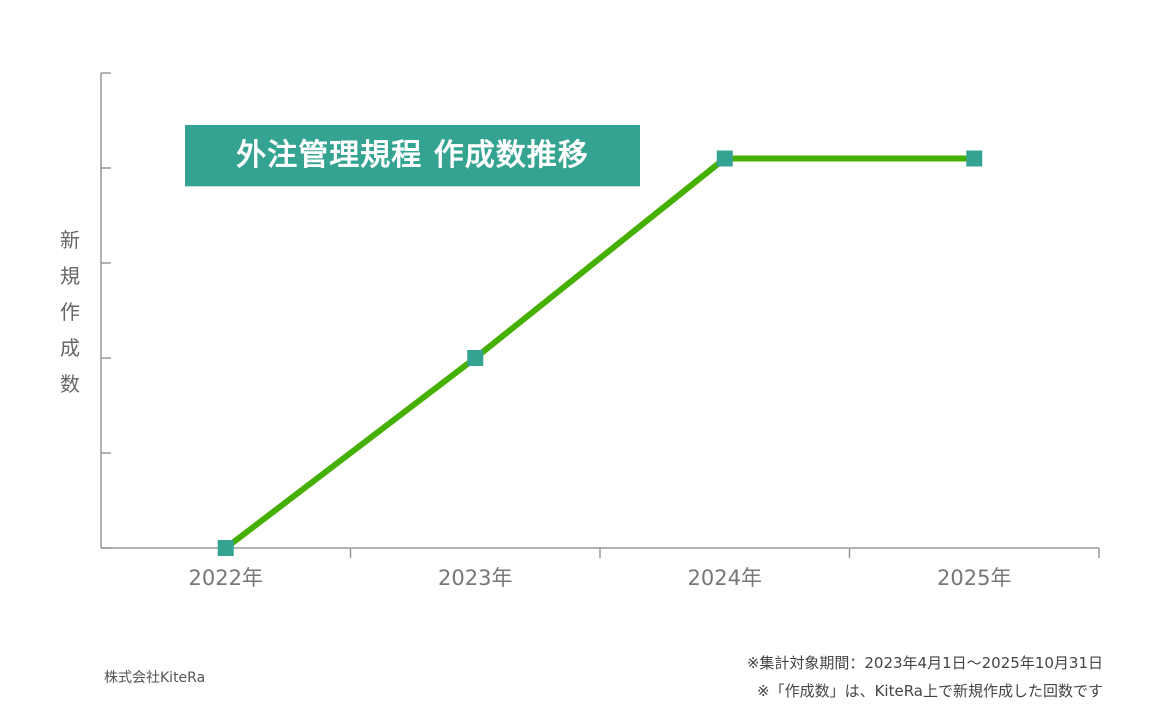  I want to click on period-note: ※集計対象期間：2023年4月1日〜2025年10月31日, so click(924, 663).